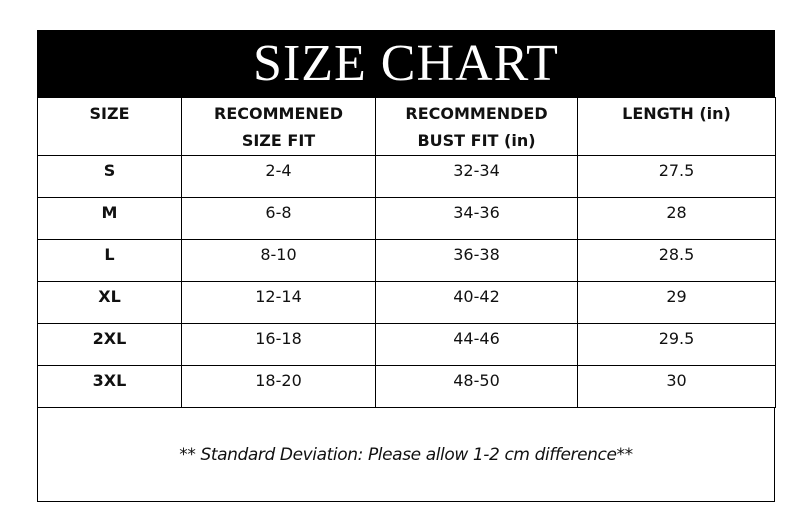 This screenshot has height=526, width=809. Describe the element at coordinates (676, 344) in the screenshot. I see `cell-length: 29.5` at that location.